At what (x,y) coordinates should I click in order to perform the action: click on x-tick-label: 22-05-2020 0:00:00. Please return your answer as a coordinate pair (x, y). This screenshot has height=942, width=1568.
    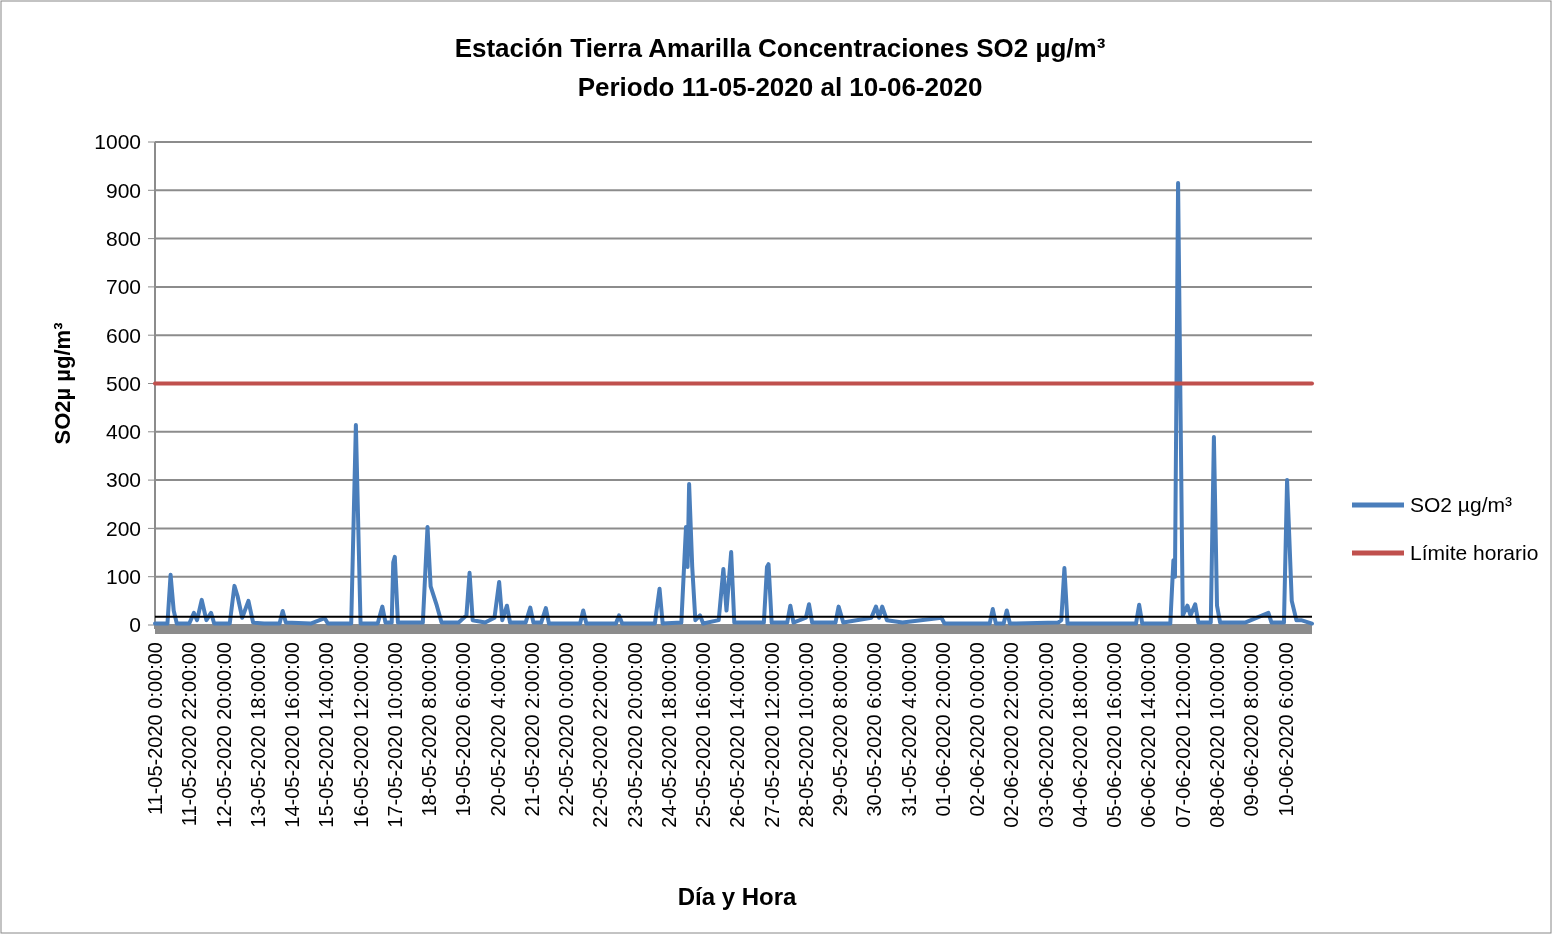
    Looking at the image, I should click on (566, 729).